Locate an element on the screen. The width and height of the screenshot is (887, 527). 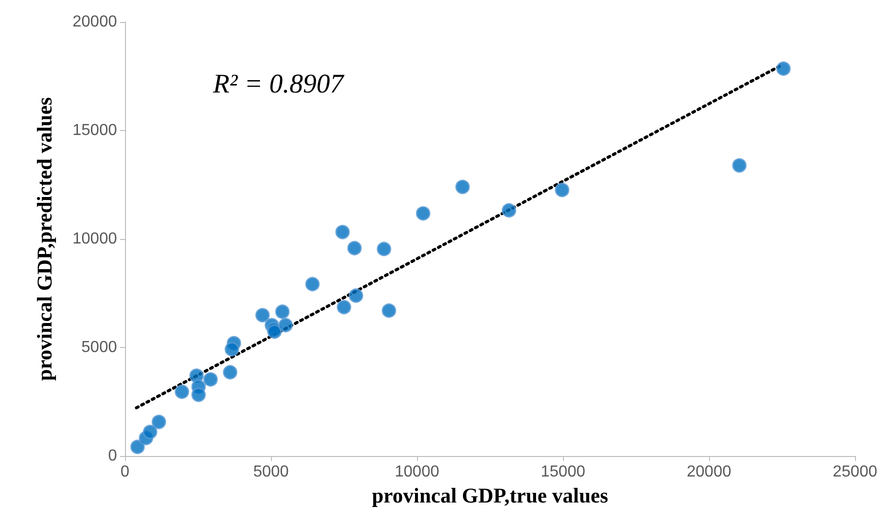
x-tick-label: 10000 is located at coordinates (417, 472).